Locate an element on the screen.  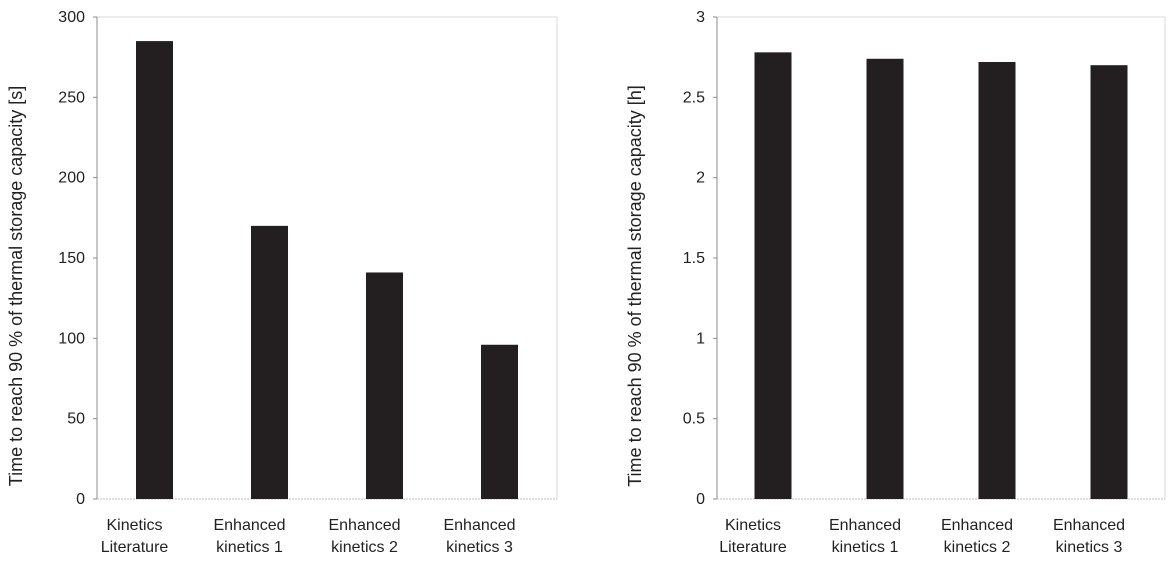
y-tick-label: 3 is located at coordinates (700, 17).